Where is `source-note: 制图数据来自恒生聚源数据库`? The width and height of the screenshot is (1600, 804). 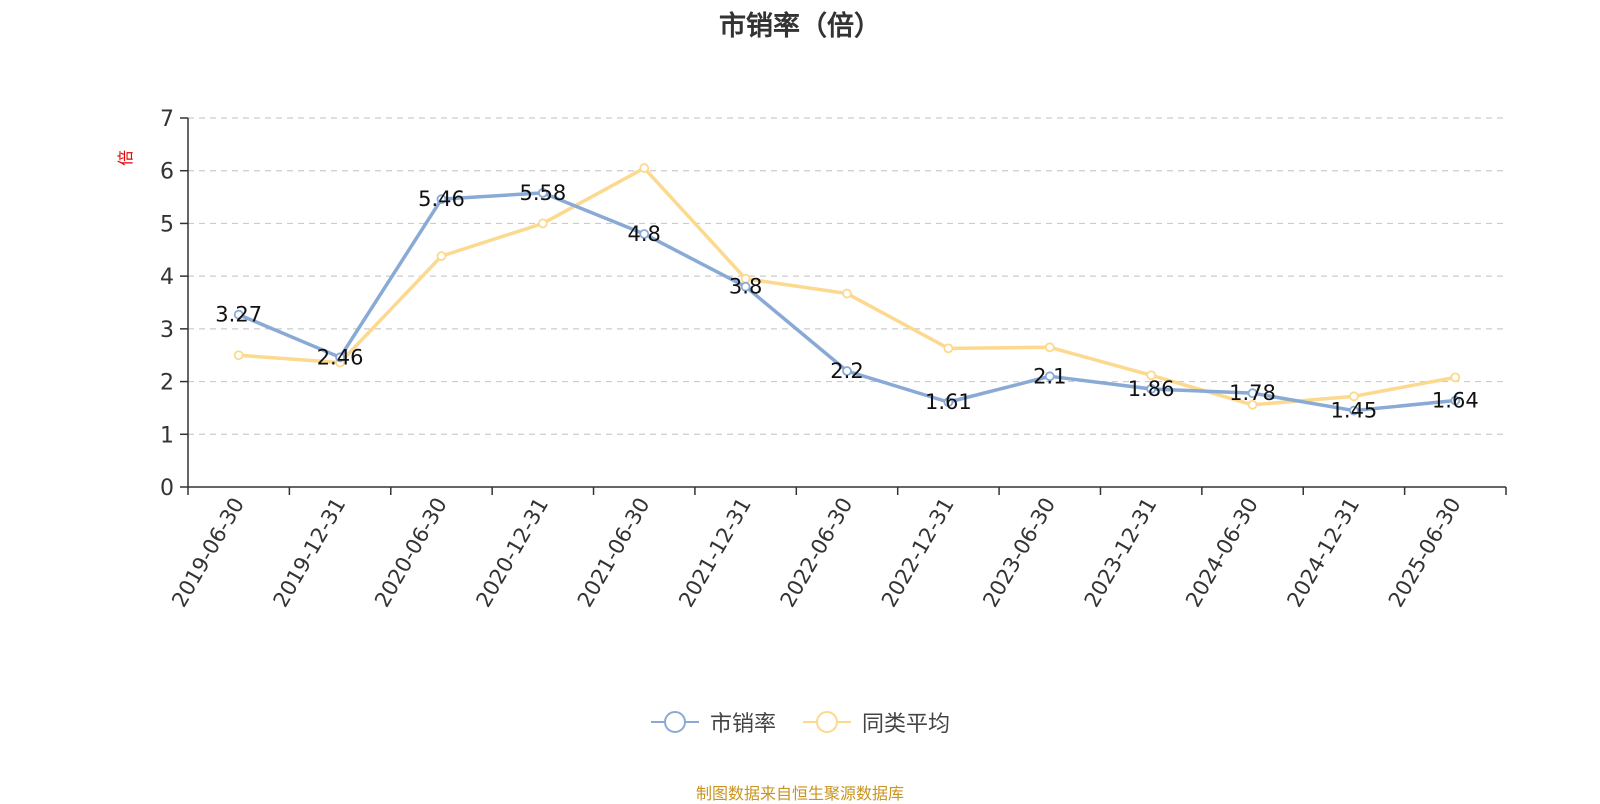 source-note: 制图数据来自恒生聚源数据库 is located at coordinates (799, 793).